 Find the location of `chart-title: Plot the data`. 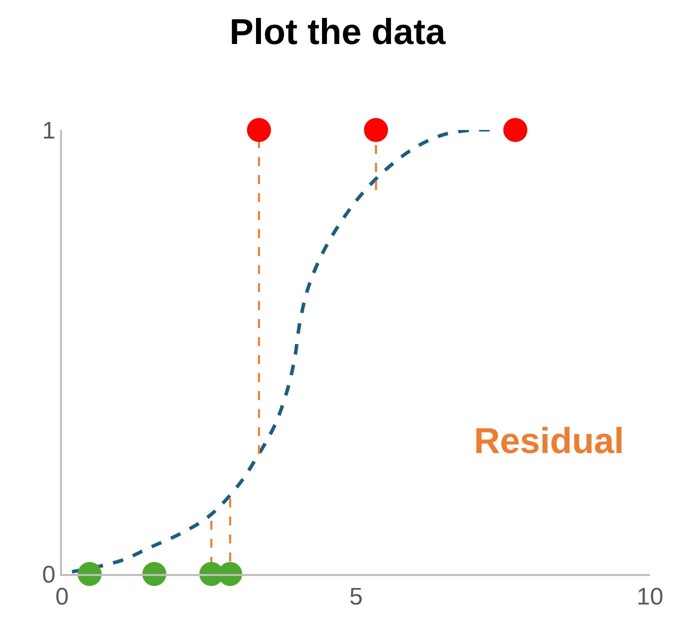

chart-title: Plot the data is located at coordinates (337, 31).